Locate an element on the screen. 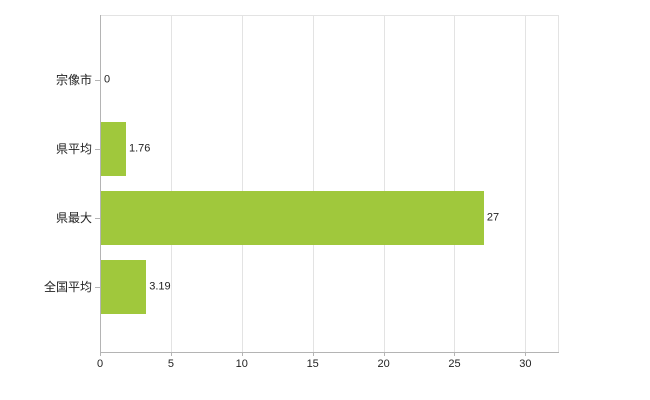 The image size is (650, 400). category-label-0: 宗像市 is located at coordinates (73, 79).